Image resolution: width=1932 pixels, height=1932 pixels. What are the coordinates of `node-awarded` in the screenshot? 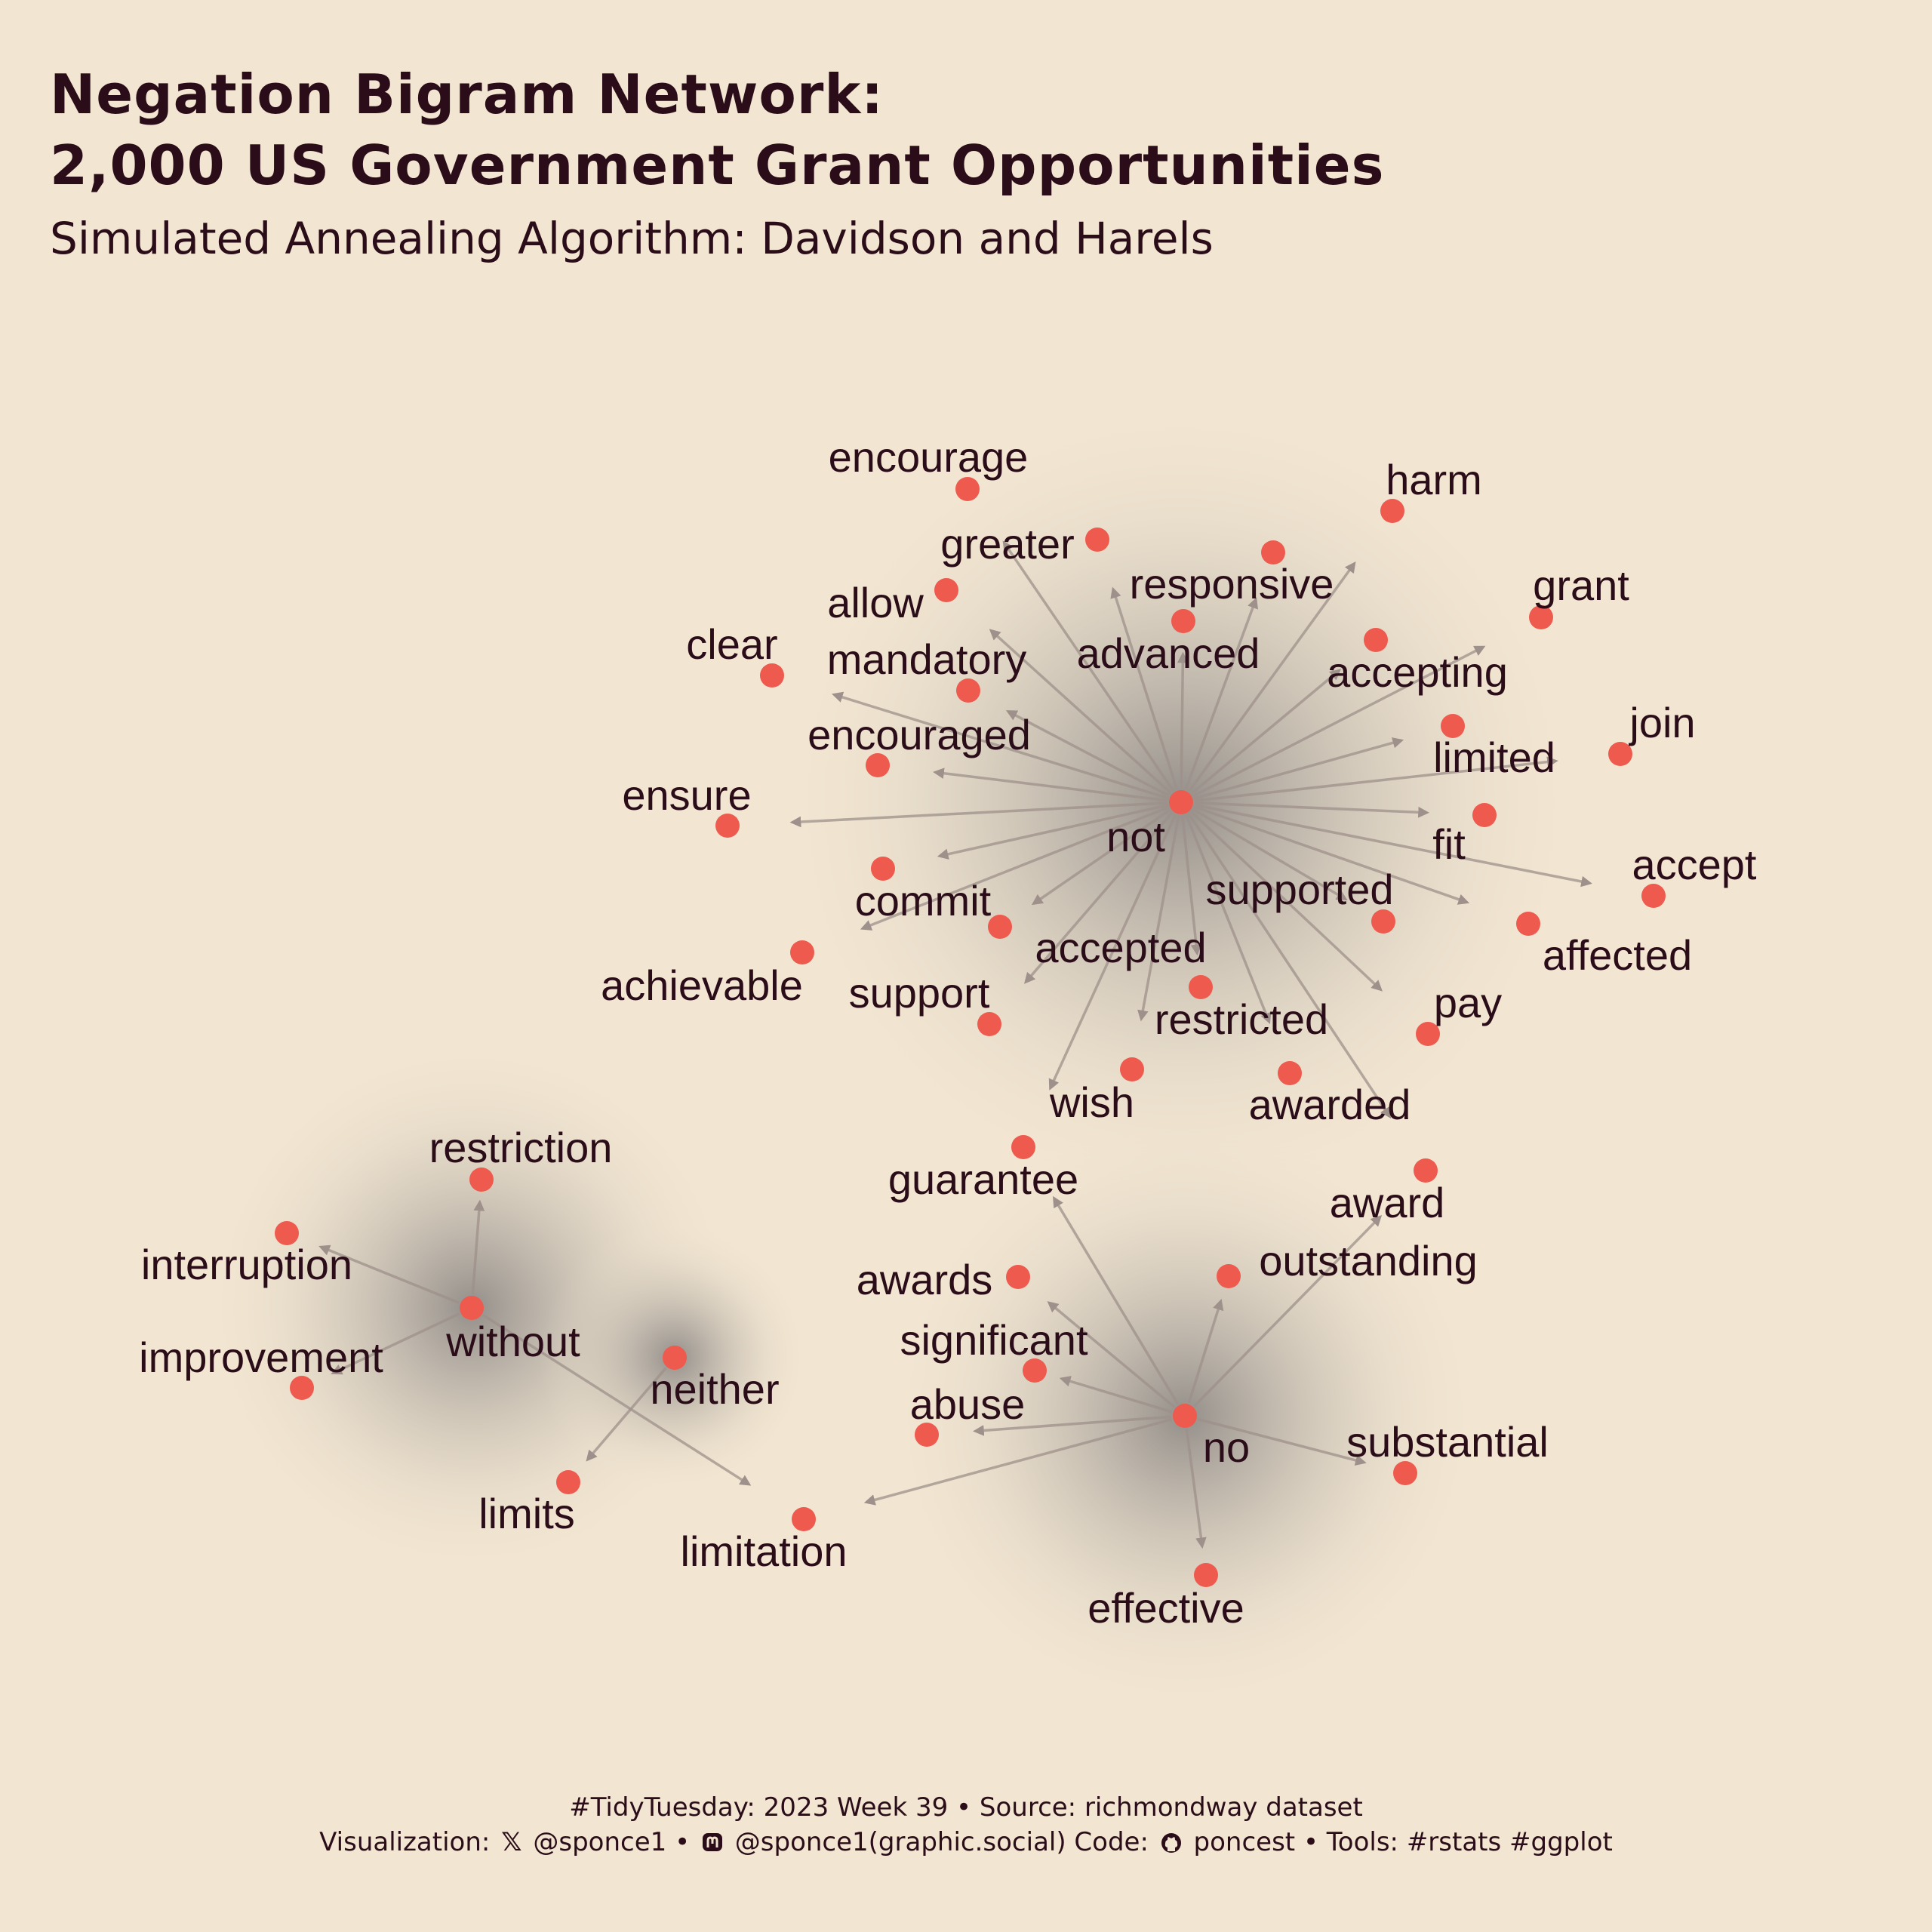 It's located at (1290, 1073).